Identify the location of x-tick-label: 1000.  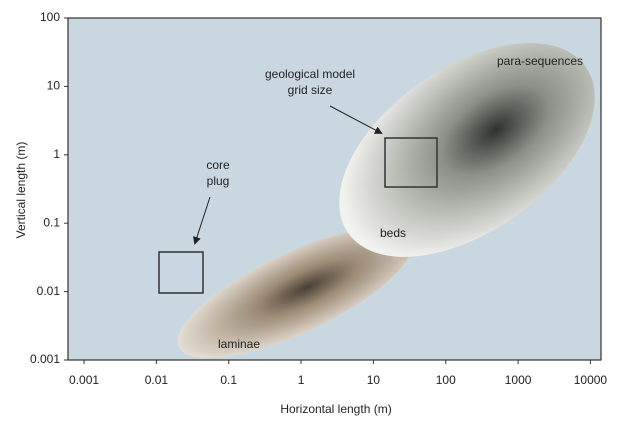
(518, 380).